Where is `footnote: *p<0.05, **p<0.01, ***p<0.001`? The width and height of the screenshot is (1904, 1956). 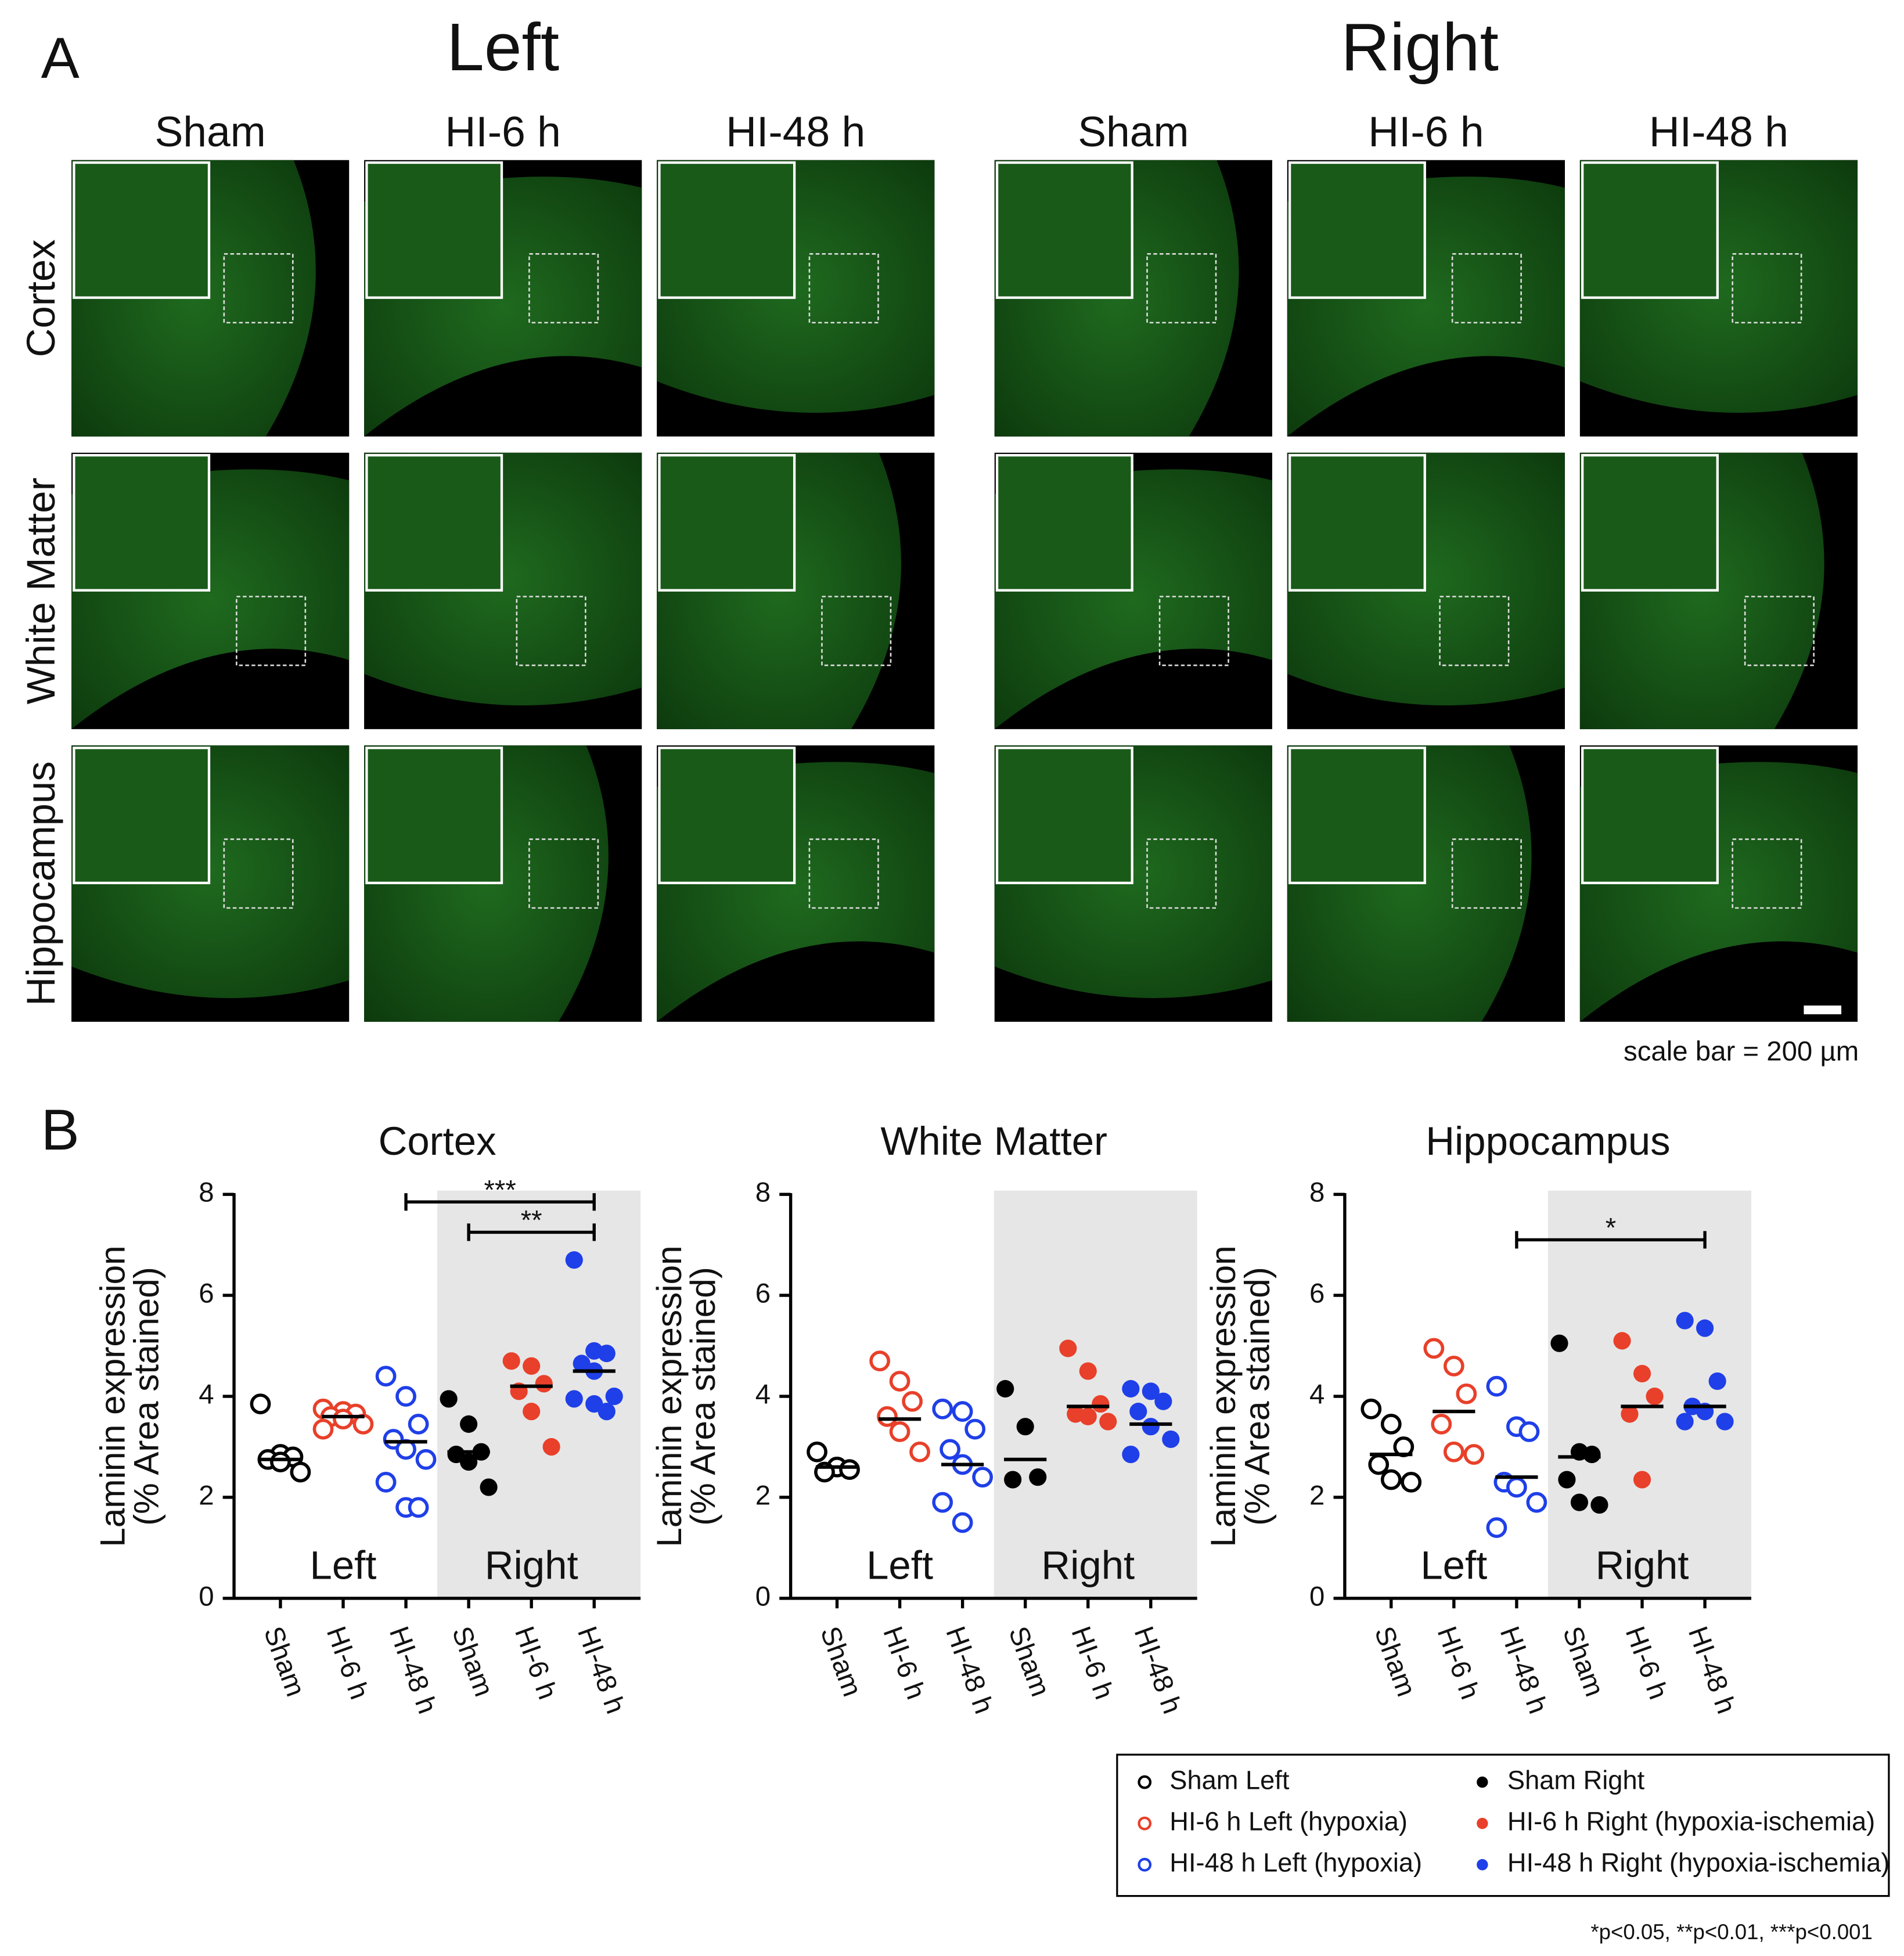 footnote: *p<0.05, **p<0.01, ***p<0.001 is located at coordinates (1732, 1932).